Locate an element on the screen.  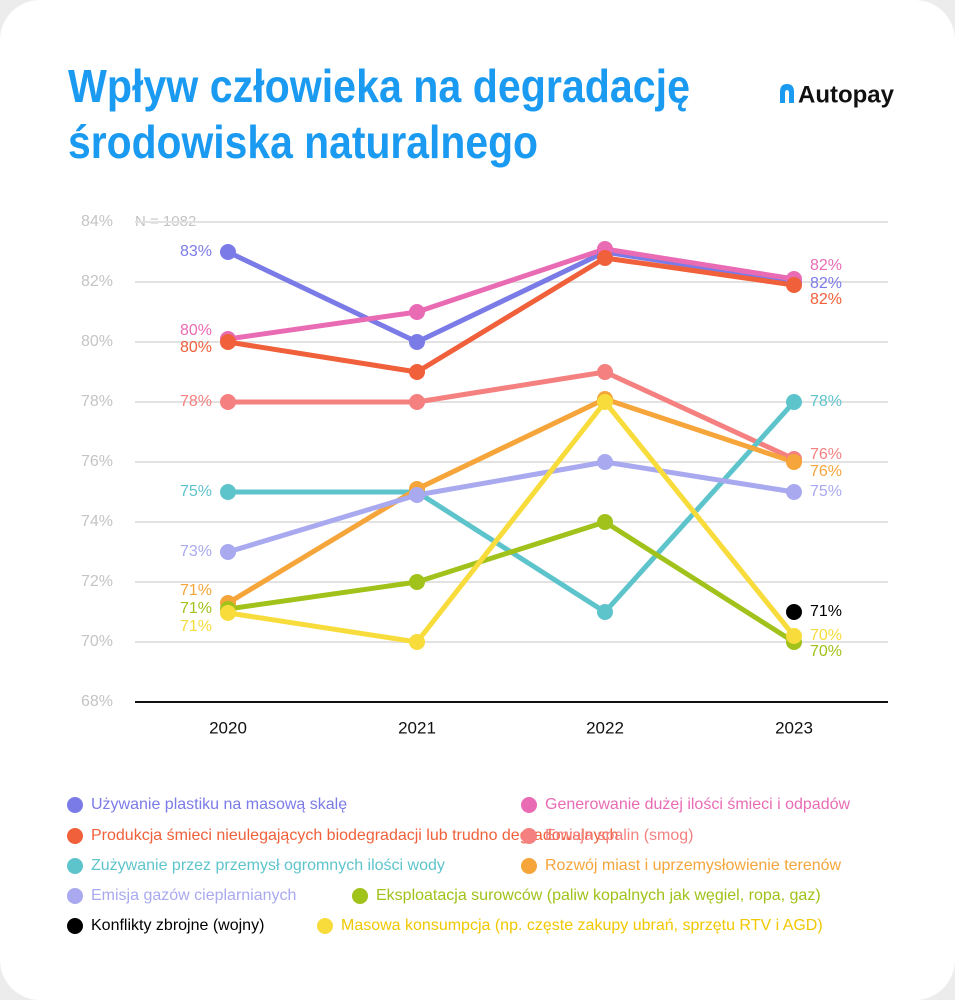
legend-label: Emisja gazów cieplarnianych is located at coordinates (193, 895).